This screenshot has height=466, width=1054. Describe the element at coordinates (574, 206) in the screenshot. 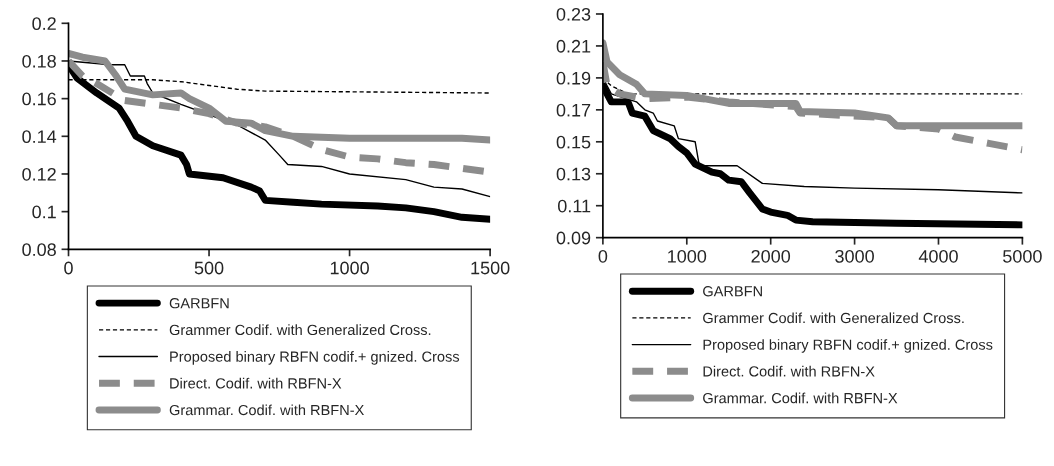

I see `y-tick-label: 0.11` at that location.